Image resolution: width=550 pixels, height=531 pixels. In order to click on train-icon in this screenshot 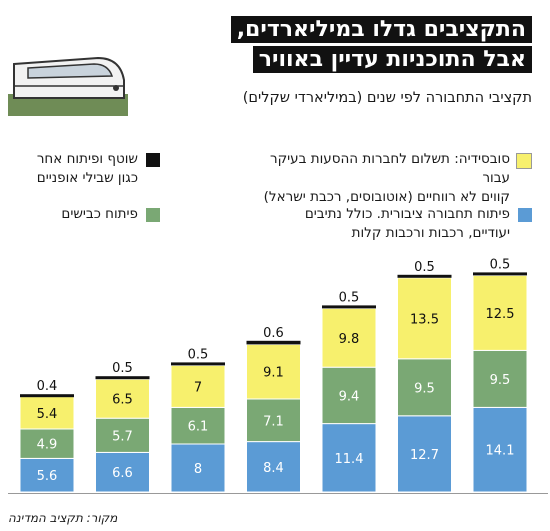, I will do `click(68, 86)`.